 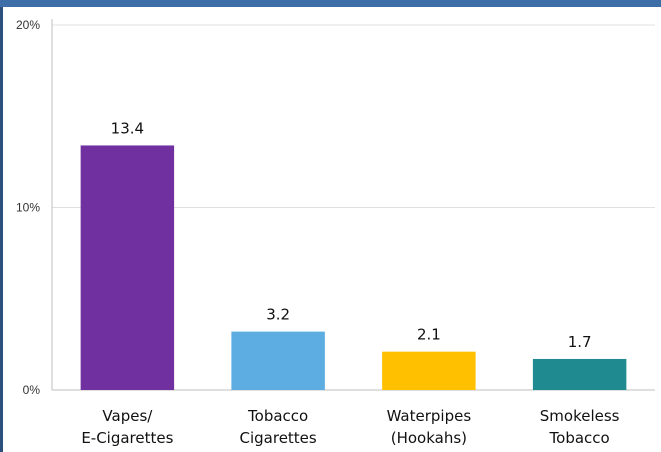 What do you see at coordinates (580, 342) in the screenshot?
I see `data-label: 1.7` at bounding box center [580, 342].